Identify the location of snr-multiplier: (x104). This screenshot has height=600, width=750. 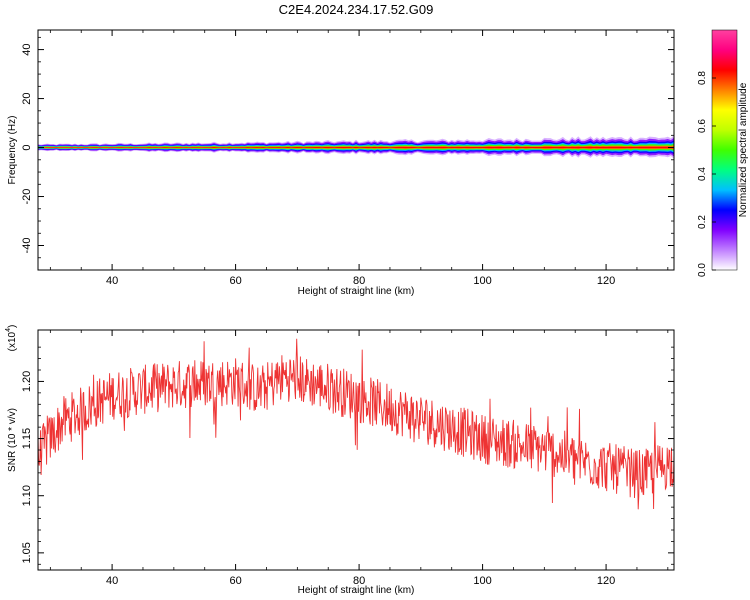
(11, 338).